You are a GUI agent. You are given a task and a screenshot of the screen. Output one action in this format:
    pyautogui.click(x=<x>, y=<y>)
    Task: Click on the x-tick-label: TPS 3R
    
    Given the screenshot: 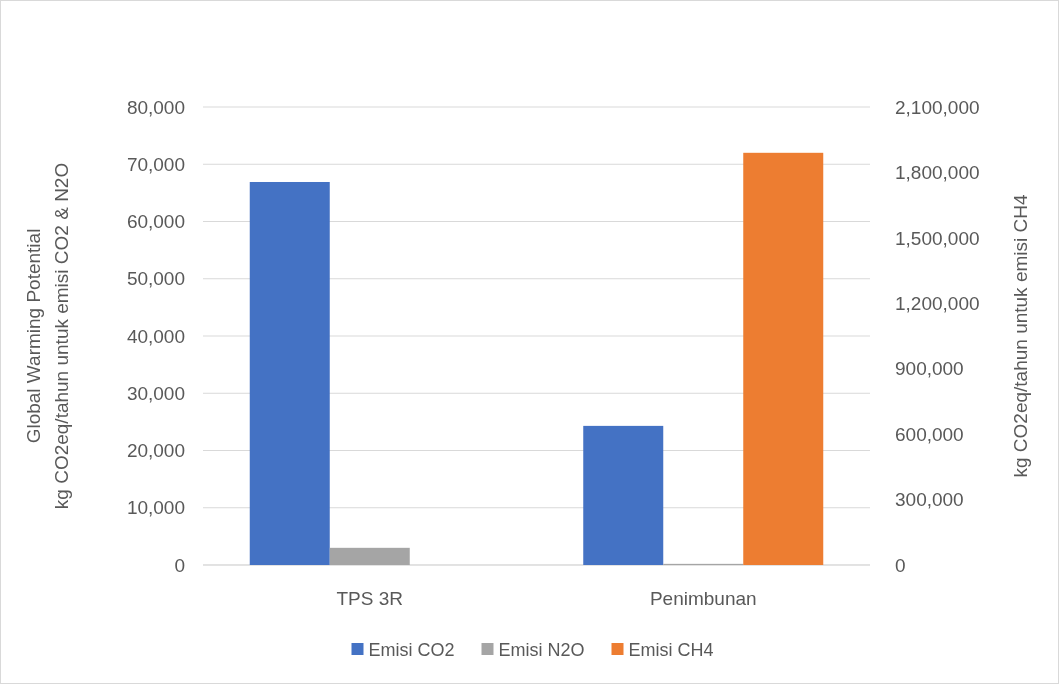 What is the action you would take?
    pyautogui.click(x=370, y=598)
    